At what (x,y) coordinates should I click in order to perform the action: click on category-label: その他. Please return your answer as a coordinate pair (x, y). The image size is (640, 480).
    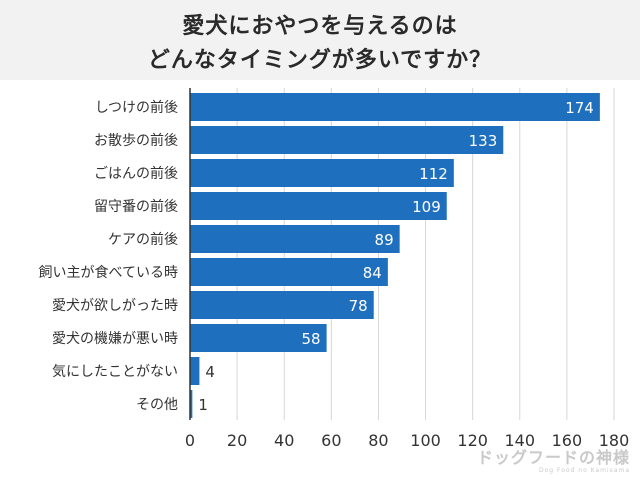
    Looking at the image, I should click on (157, 405).